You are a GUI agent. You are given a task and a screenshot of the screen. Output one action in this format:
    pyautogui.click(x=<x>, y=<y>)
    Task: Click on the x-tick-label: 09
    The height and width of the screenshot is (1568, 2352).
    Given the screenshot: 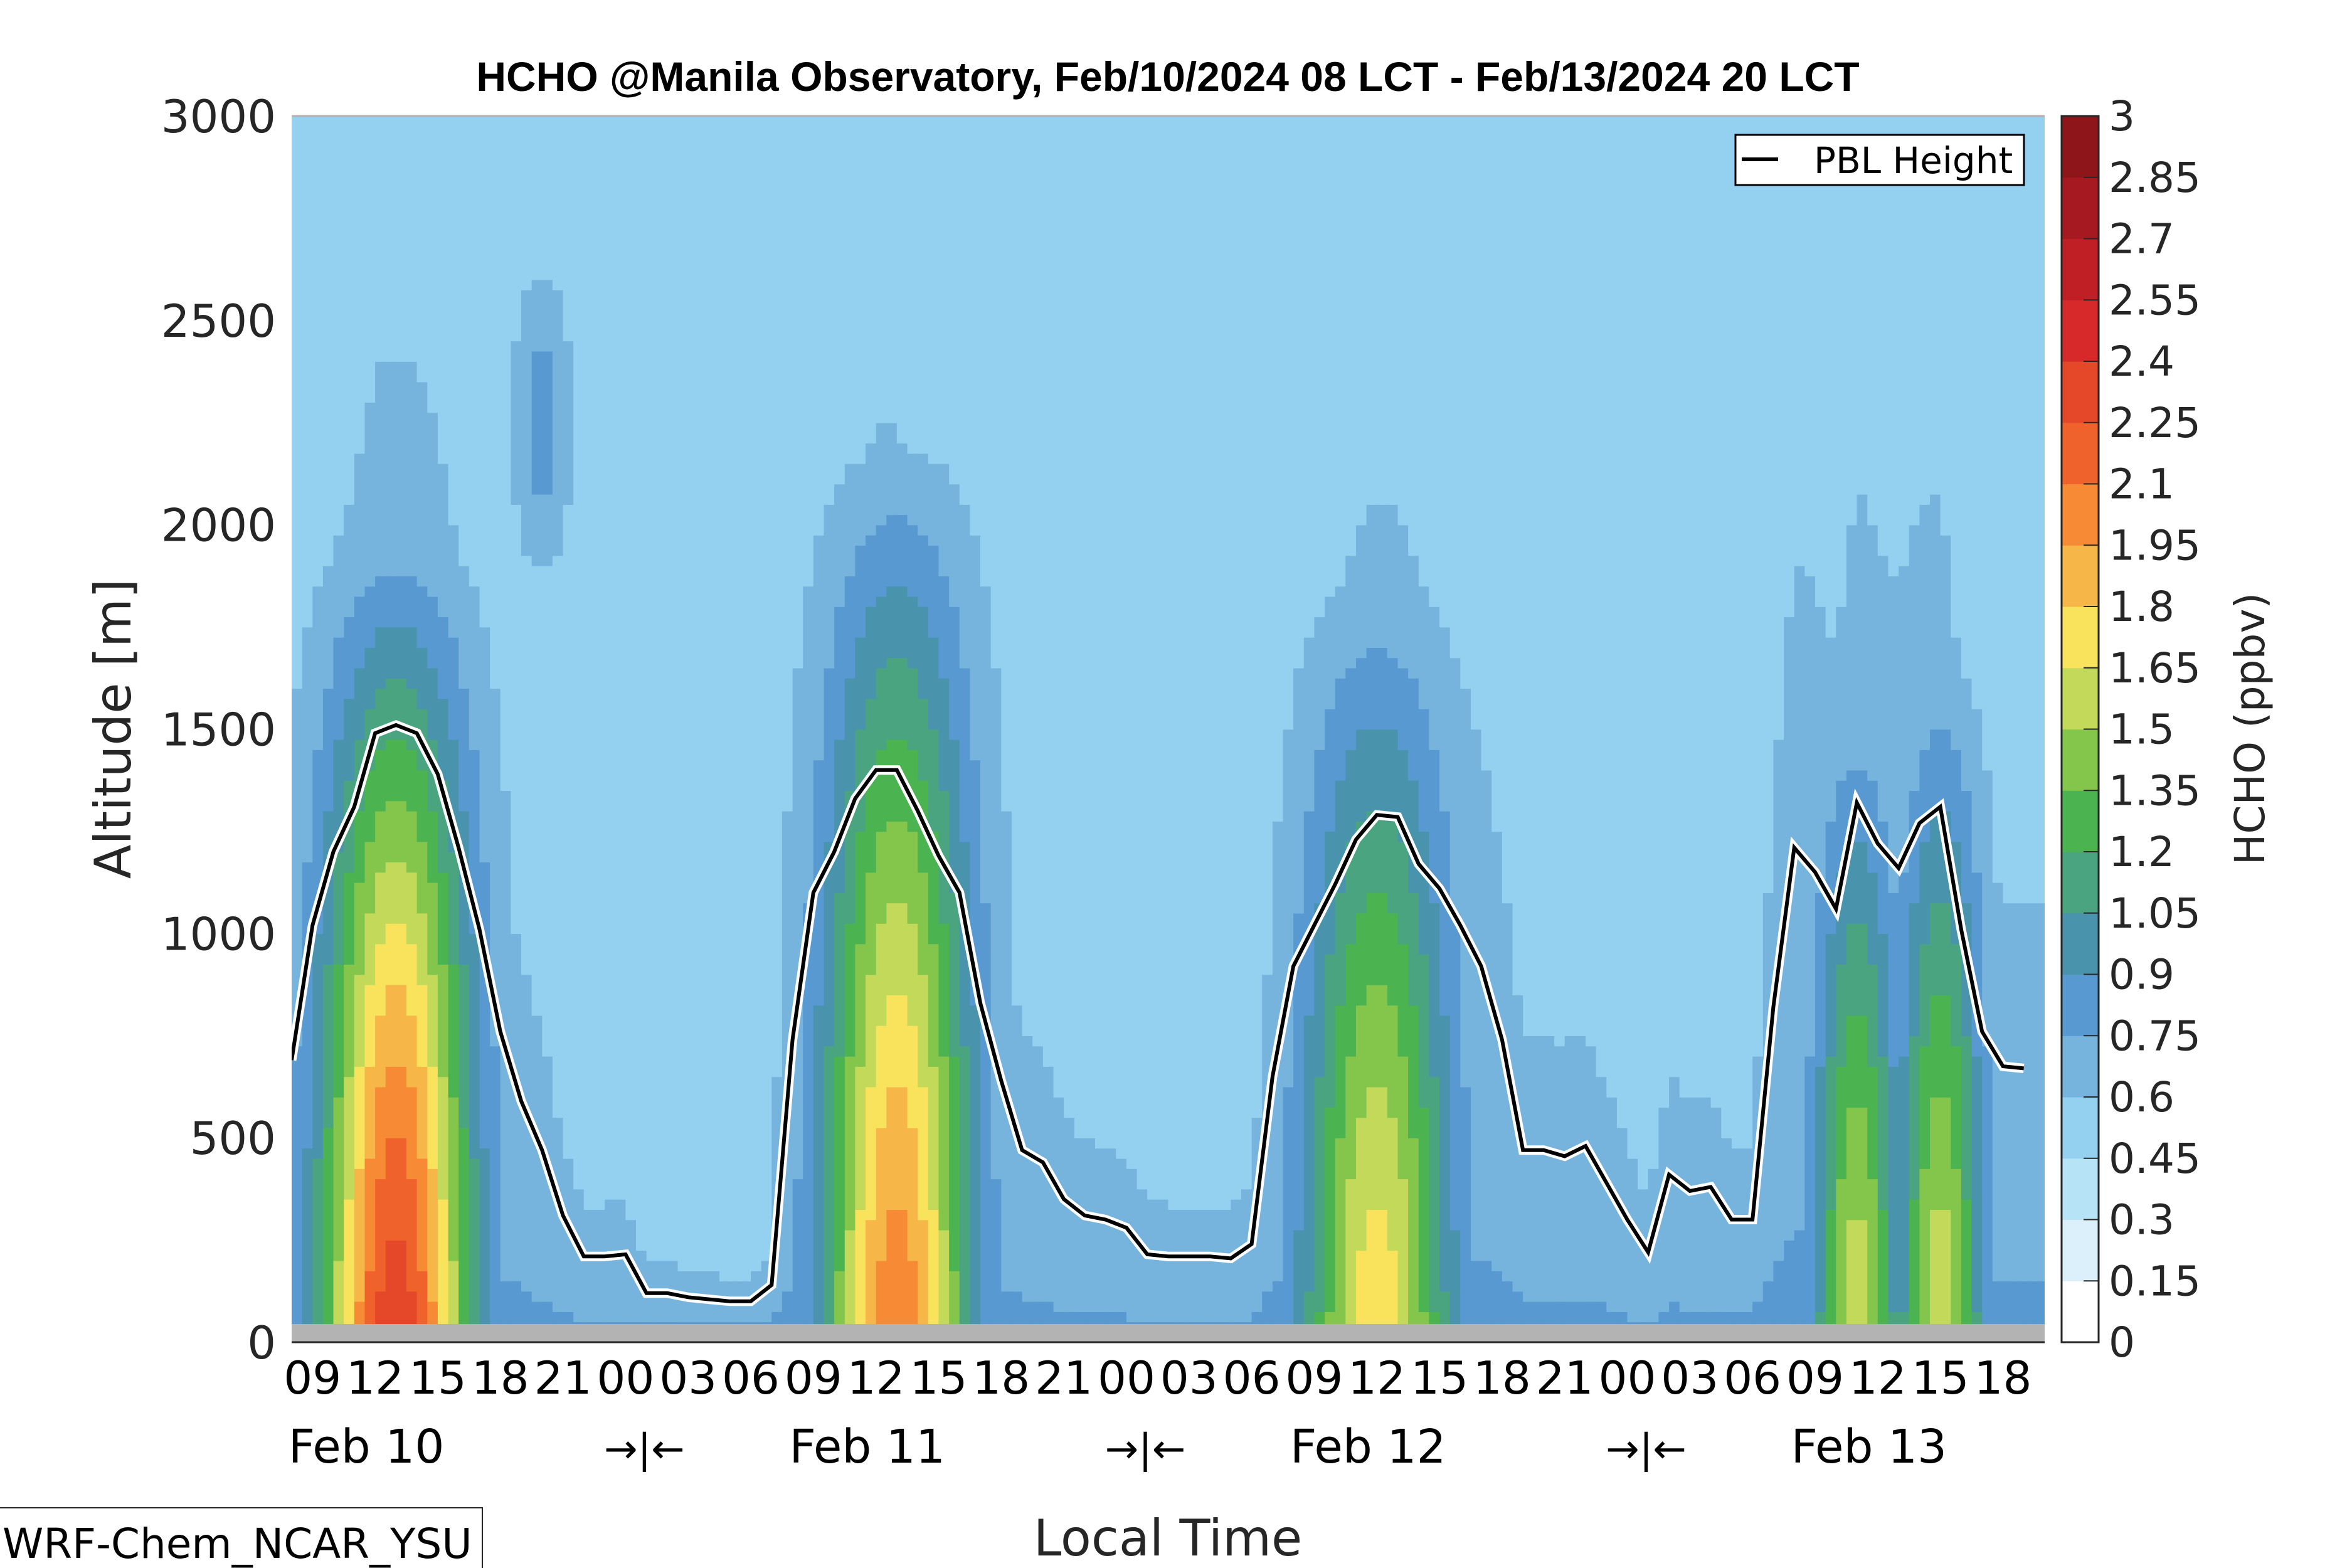 What is the action you would take?
    pyautogui.click(x=1815, y=1378)
    